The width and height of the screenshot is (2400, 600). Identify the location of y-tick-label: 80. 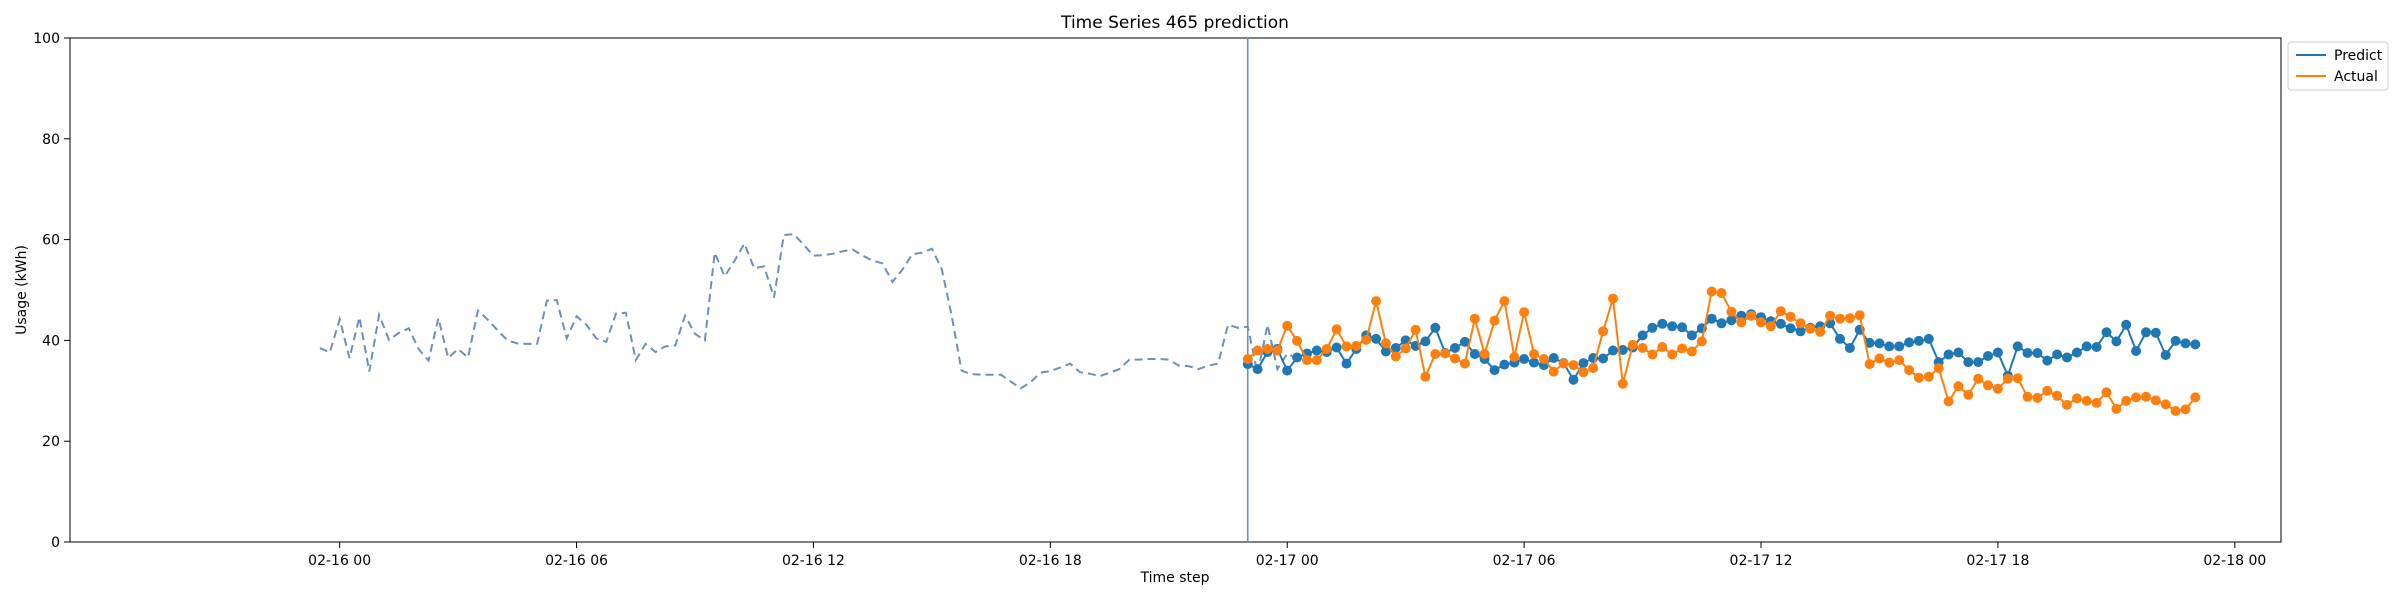
(51, 140).